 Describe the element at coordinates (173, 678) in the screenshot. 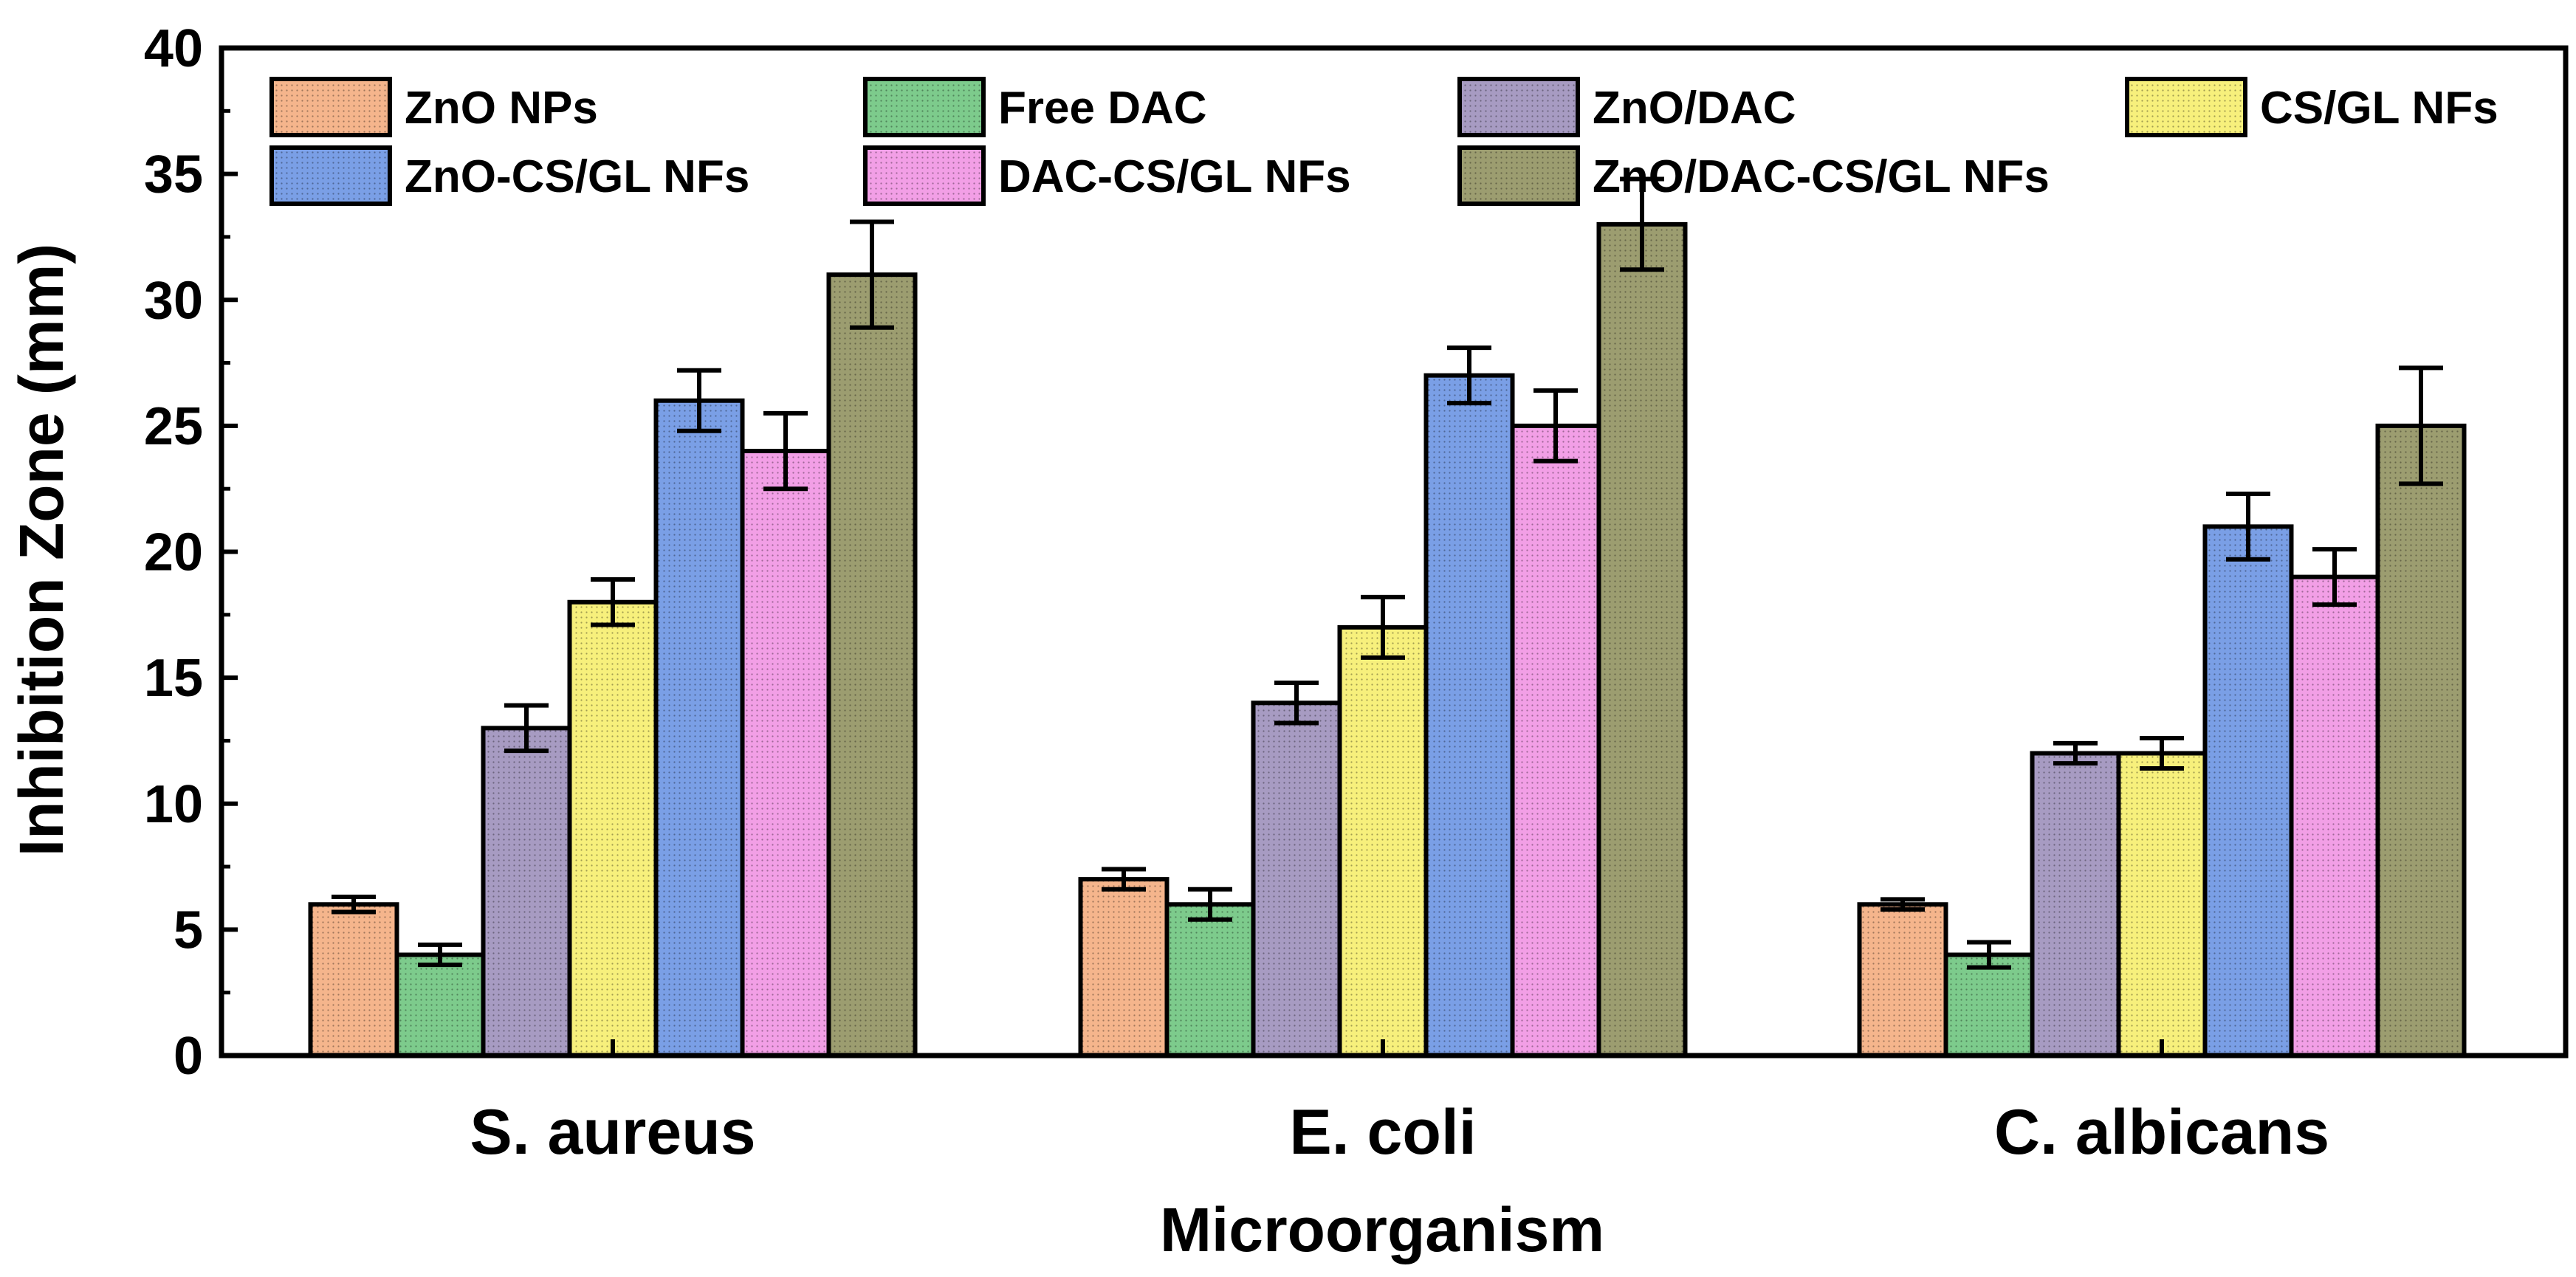

I see `y-tick-label: 15` at that location.